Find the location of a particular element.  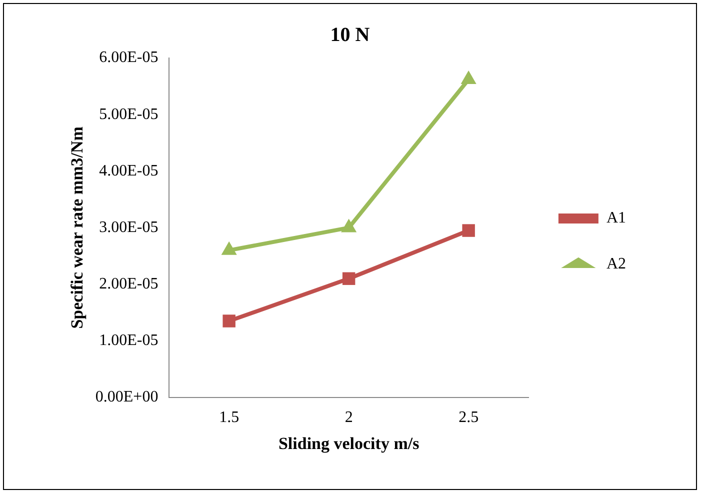

y-tick-label: 4.00E-05 is located at coordinates (128, 171).